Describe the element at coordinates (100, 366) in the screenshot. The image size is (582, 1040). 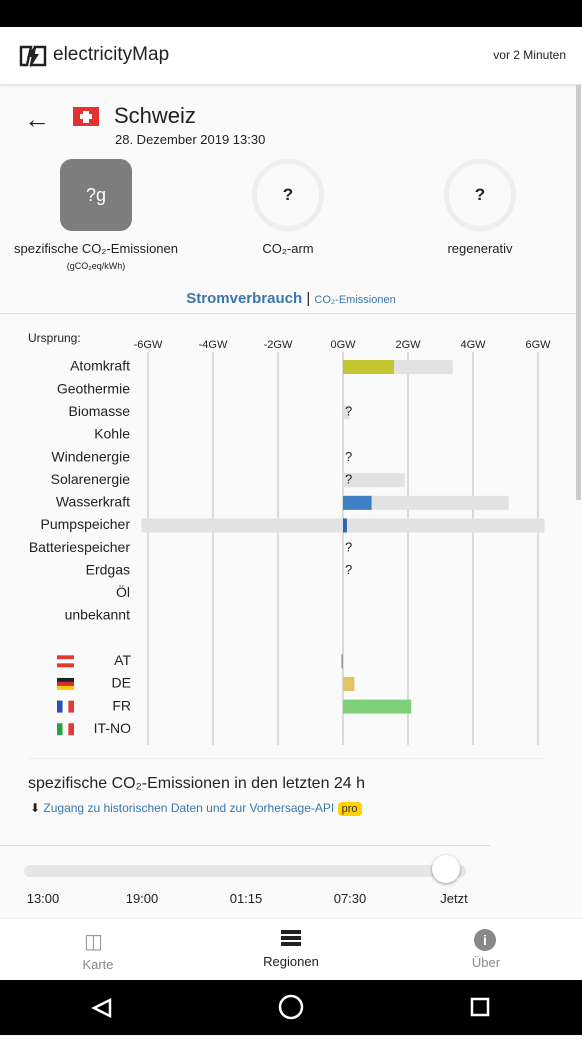
I see `category-label: Atomkraft` at that location.